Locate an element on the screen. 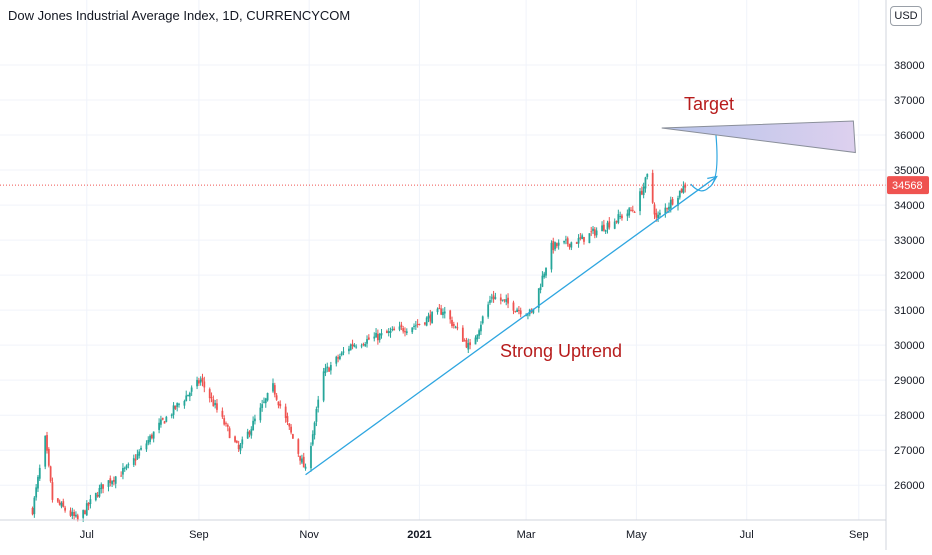  uptrend-label: Strong Uptrend is located at coordinates (561, 351).